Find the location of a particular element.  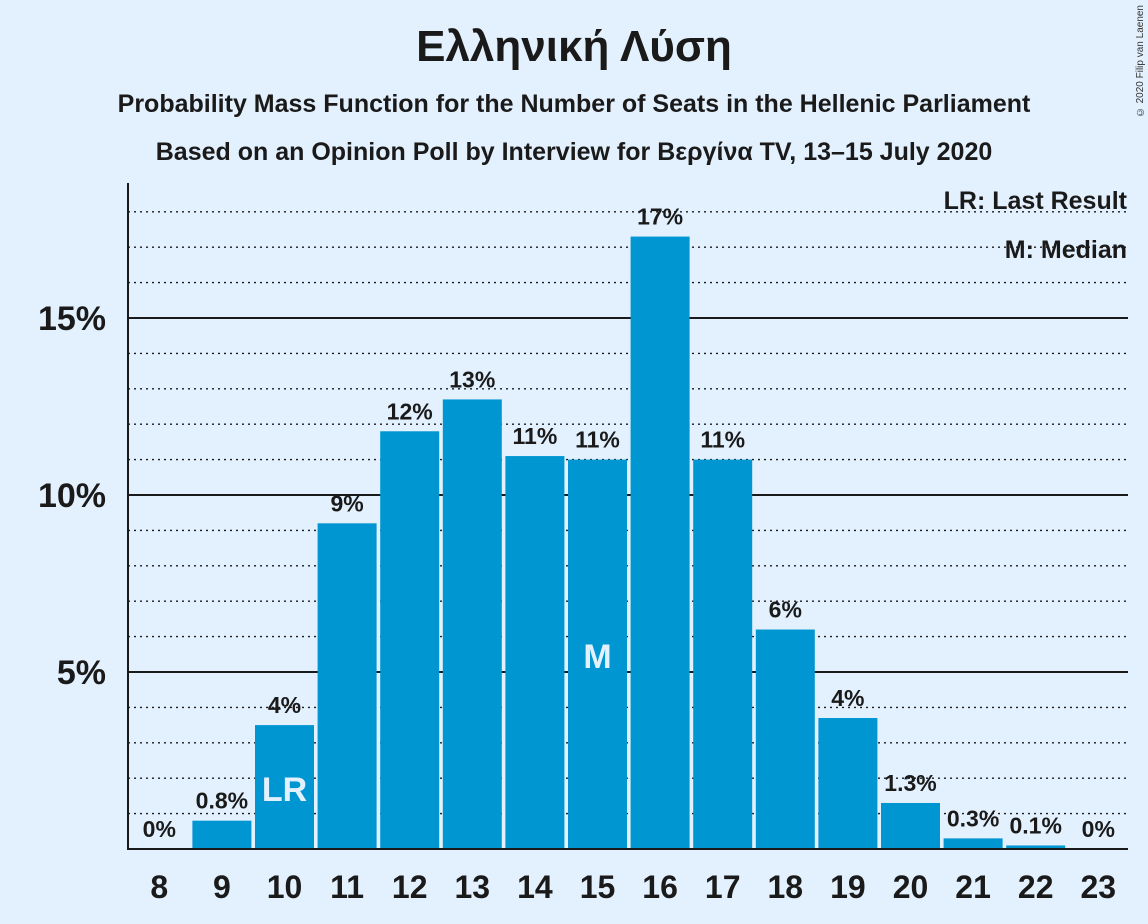

x-tick-label: 22 is located at coordinates (1036, 887).